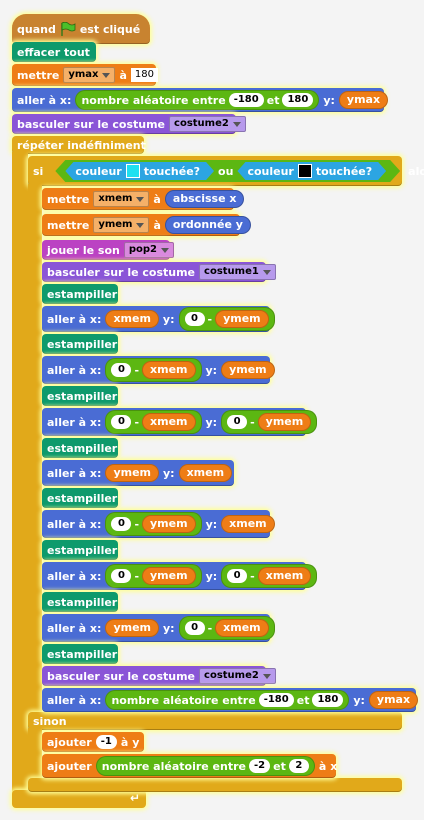  What do you see at coordinates (38, 171) in the screenshot?
I see `if-label: si` at bounding box center [38, 171].